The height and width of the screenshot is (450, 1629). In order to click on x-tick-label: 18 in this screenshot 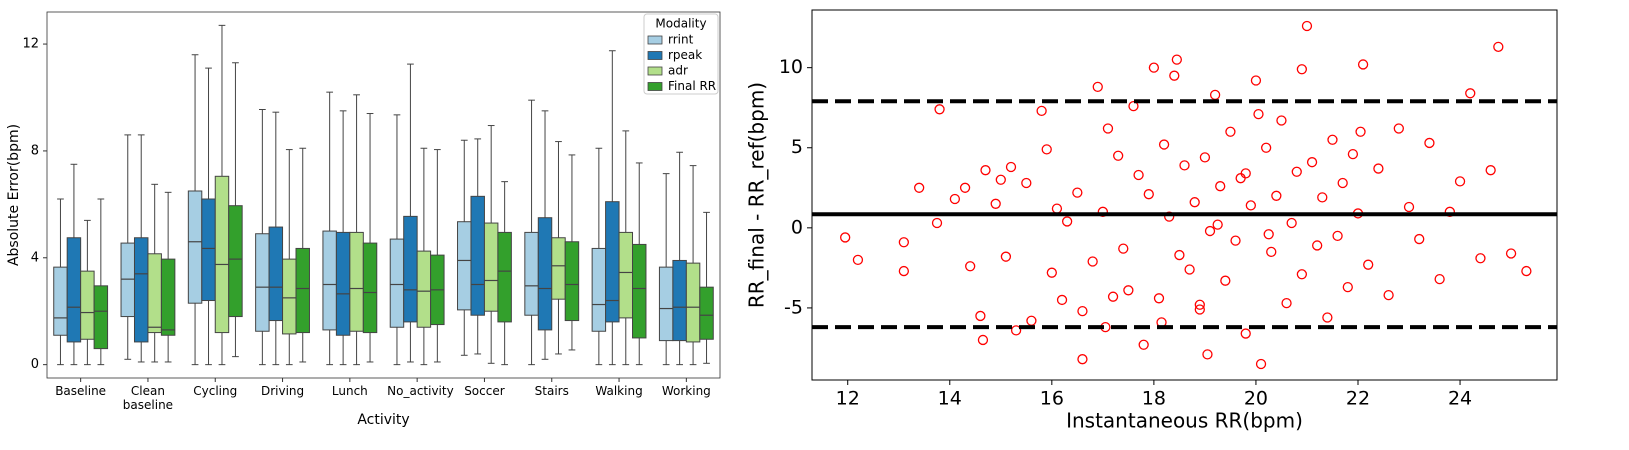, I will do `click(1154, 399)`.